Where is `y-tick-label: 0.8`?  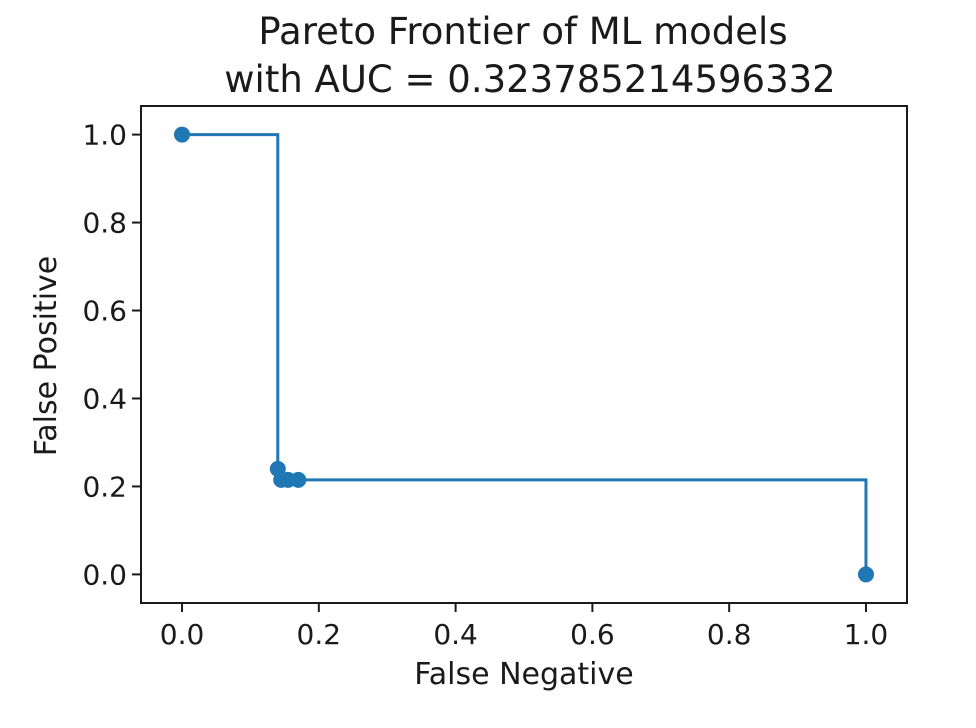 y-tick-label: 0.8 is located at coordinates (104, 223).